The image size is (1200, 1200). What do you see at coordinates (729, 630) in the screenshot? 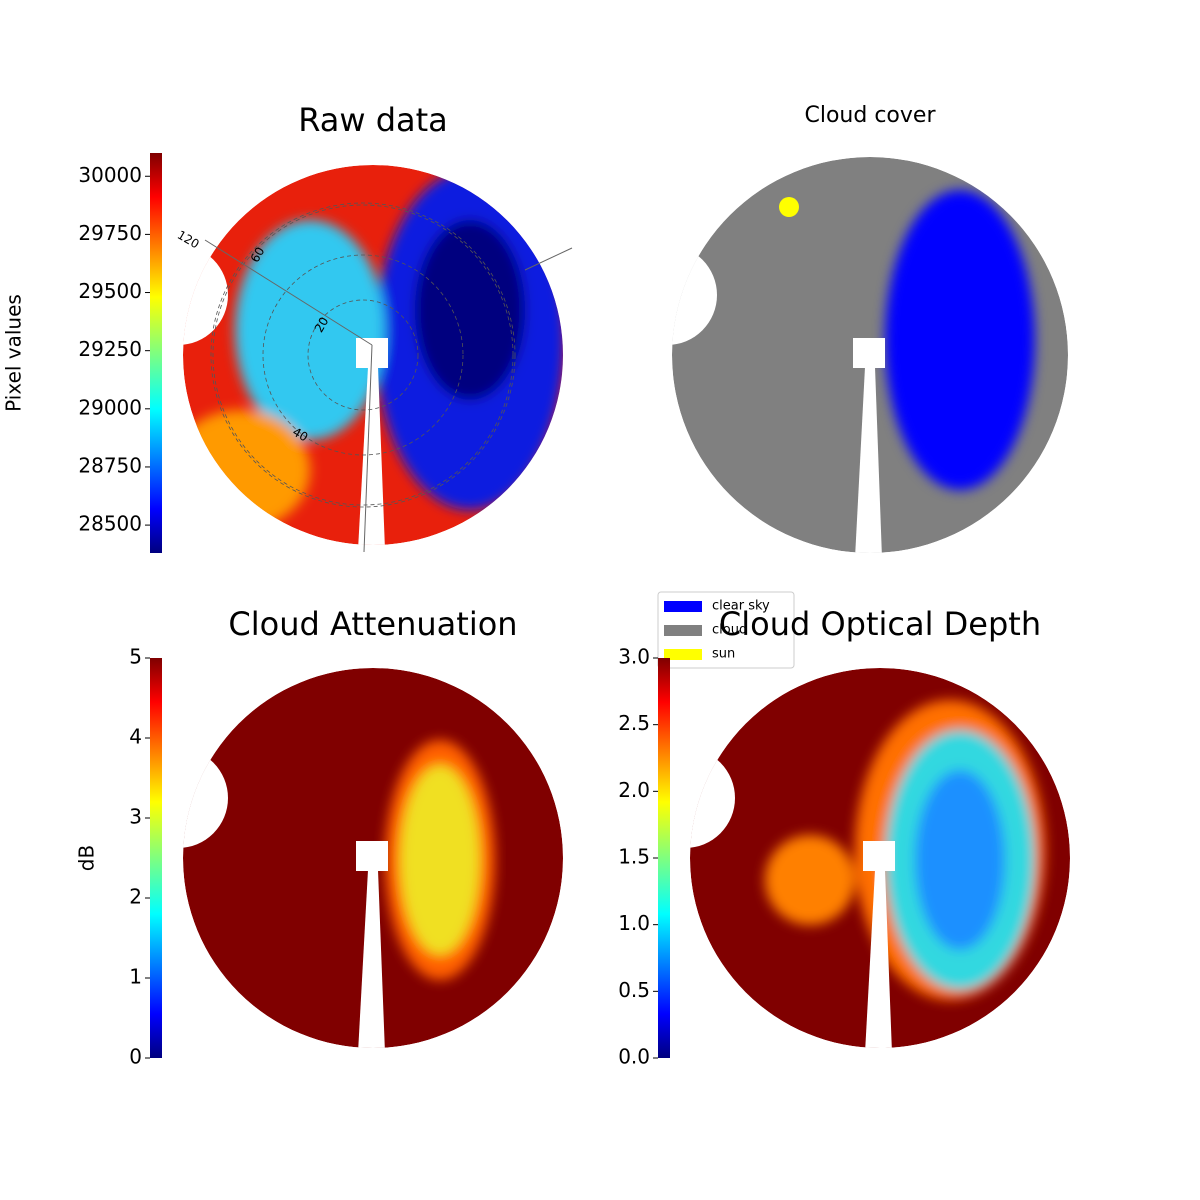
I see `legend-label: cloud` at bounding box center [729, 630].